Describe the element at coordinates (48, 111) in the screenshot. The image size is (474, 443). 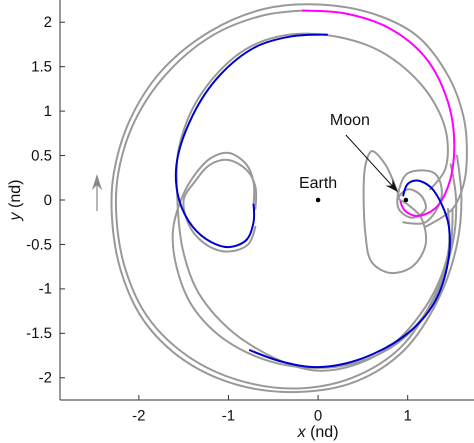
I see `y-tick-label: 1` at that location.